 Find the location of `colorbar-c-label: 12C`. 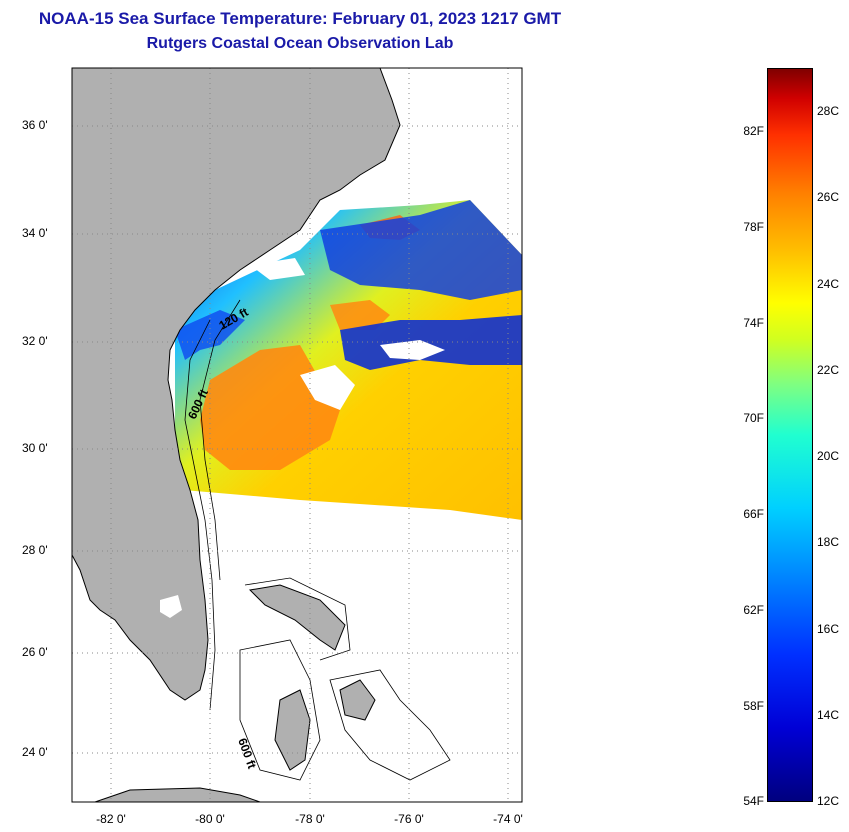

colorbar-c-label: 12C is located at coordinates (828, 801).